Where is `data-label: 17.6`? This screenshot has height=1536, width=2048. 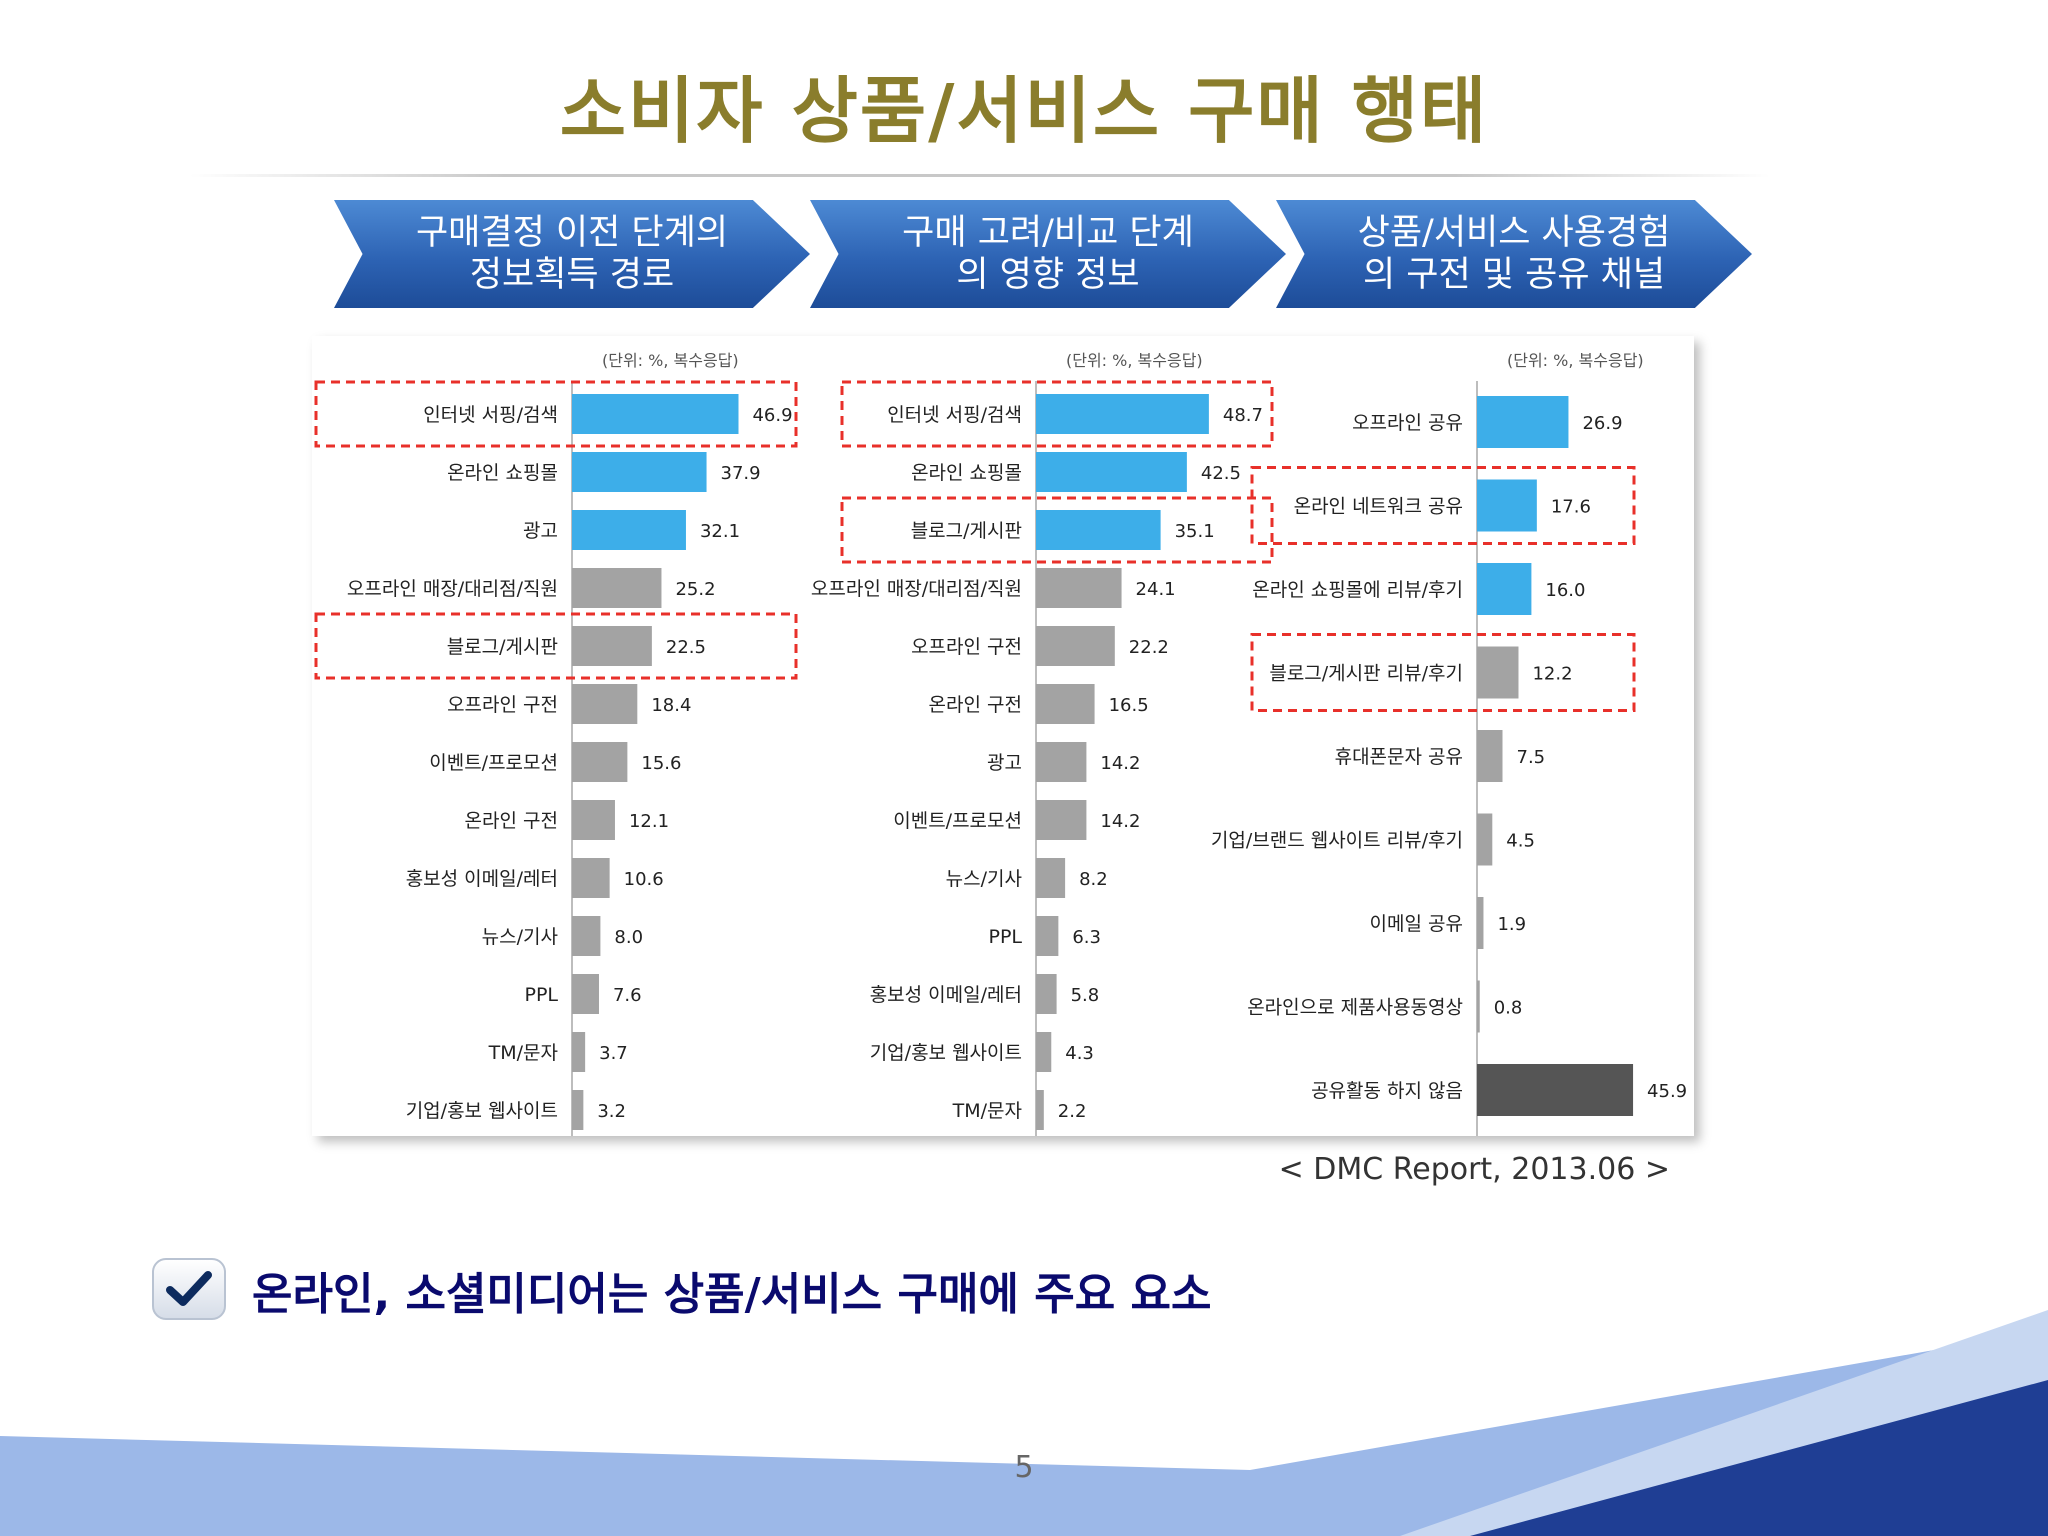
data-label: 17.6 is located at coordinates (1571, 507).